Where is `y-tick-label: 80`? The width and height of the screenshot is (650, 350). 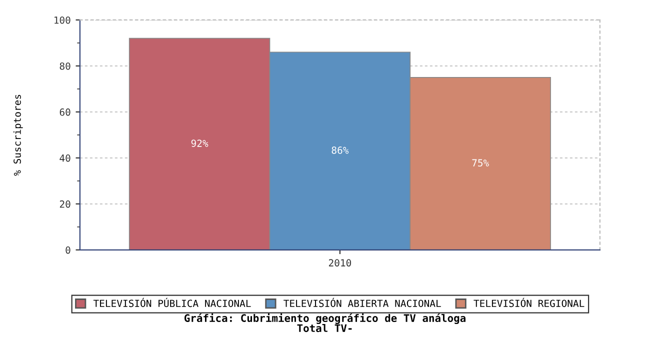
y-tick-label: 80 is located at coordinates (65, 66).